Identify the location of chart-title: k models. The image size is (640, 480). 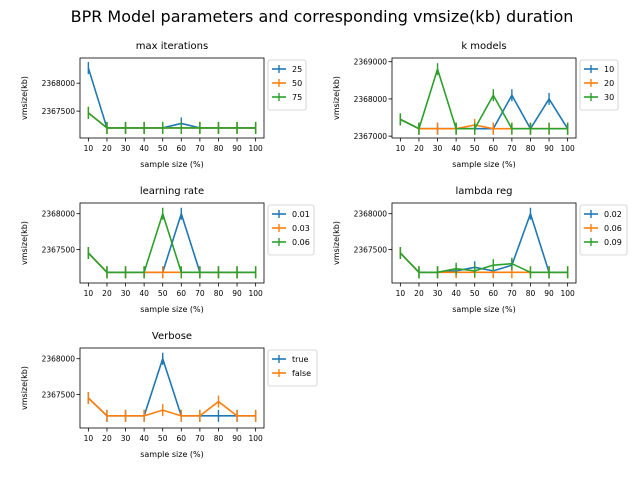
(483, 46).